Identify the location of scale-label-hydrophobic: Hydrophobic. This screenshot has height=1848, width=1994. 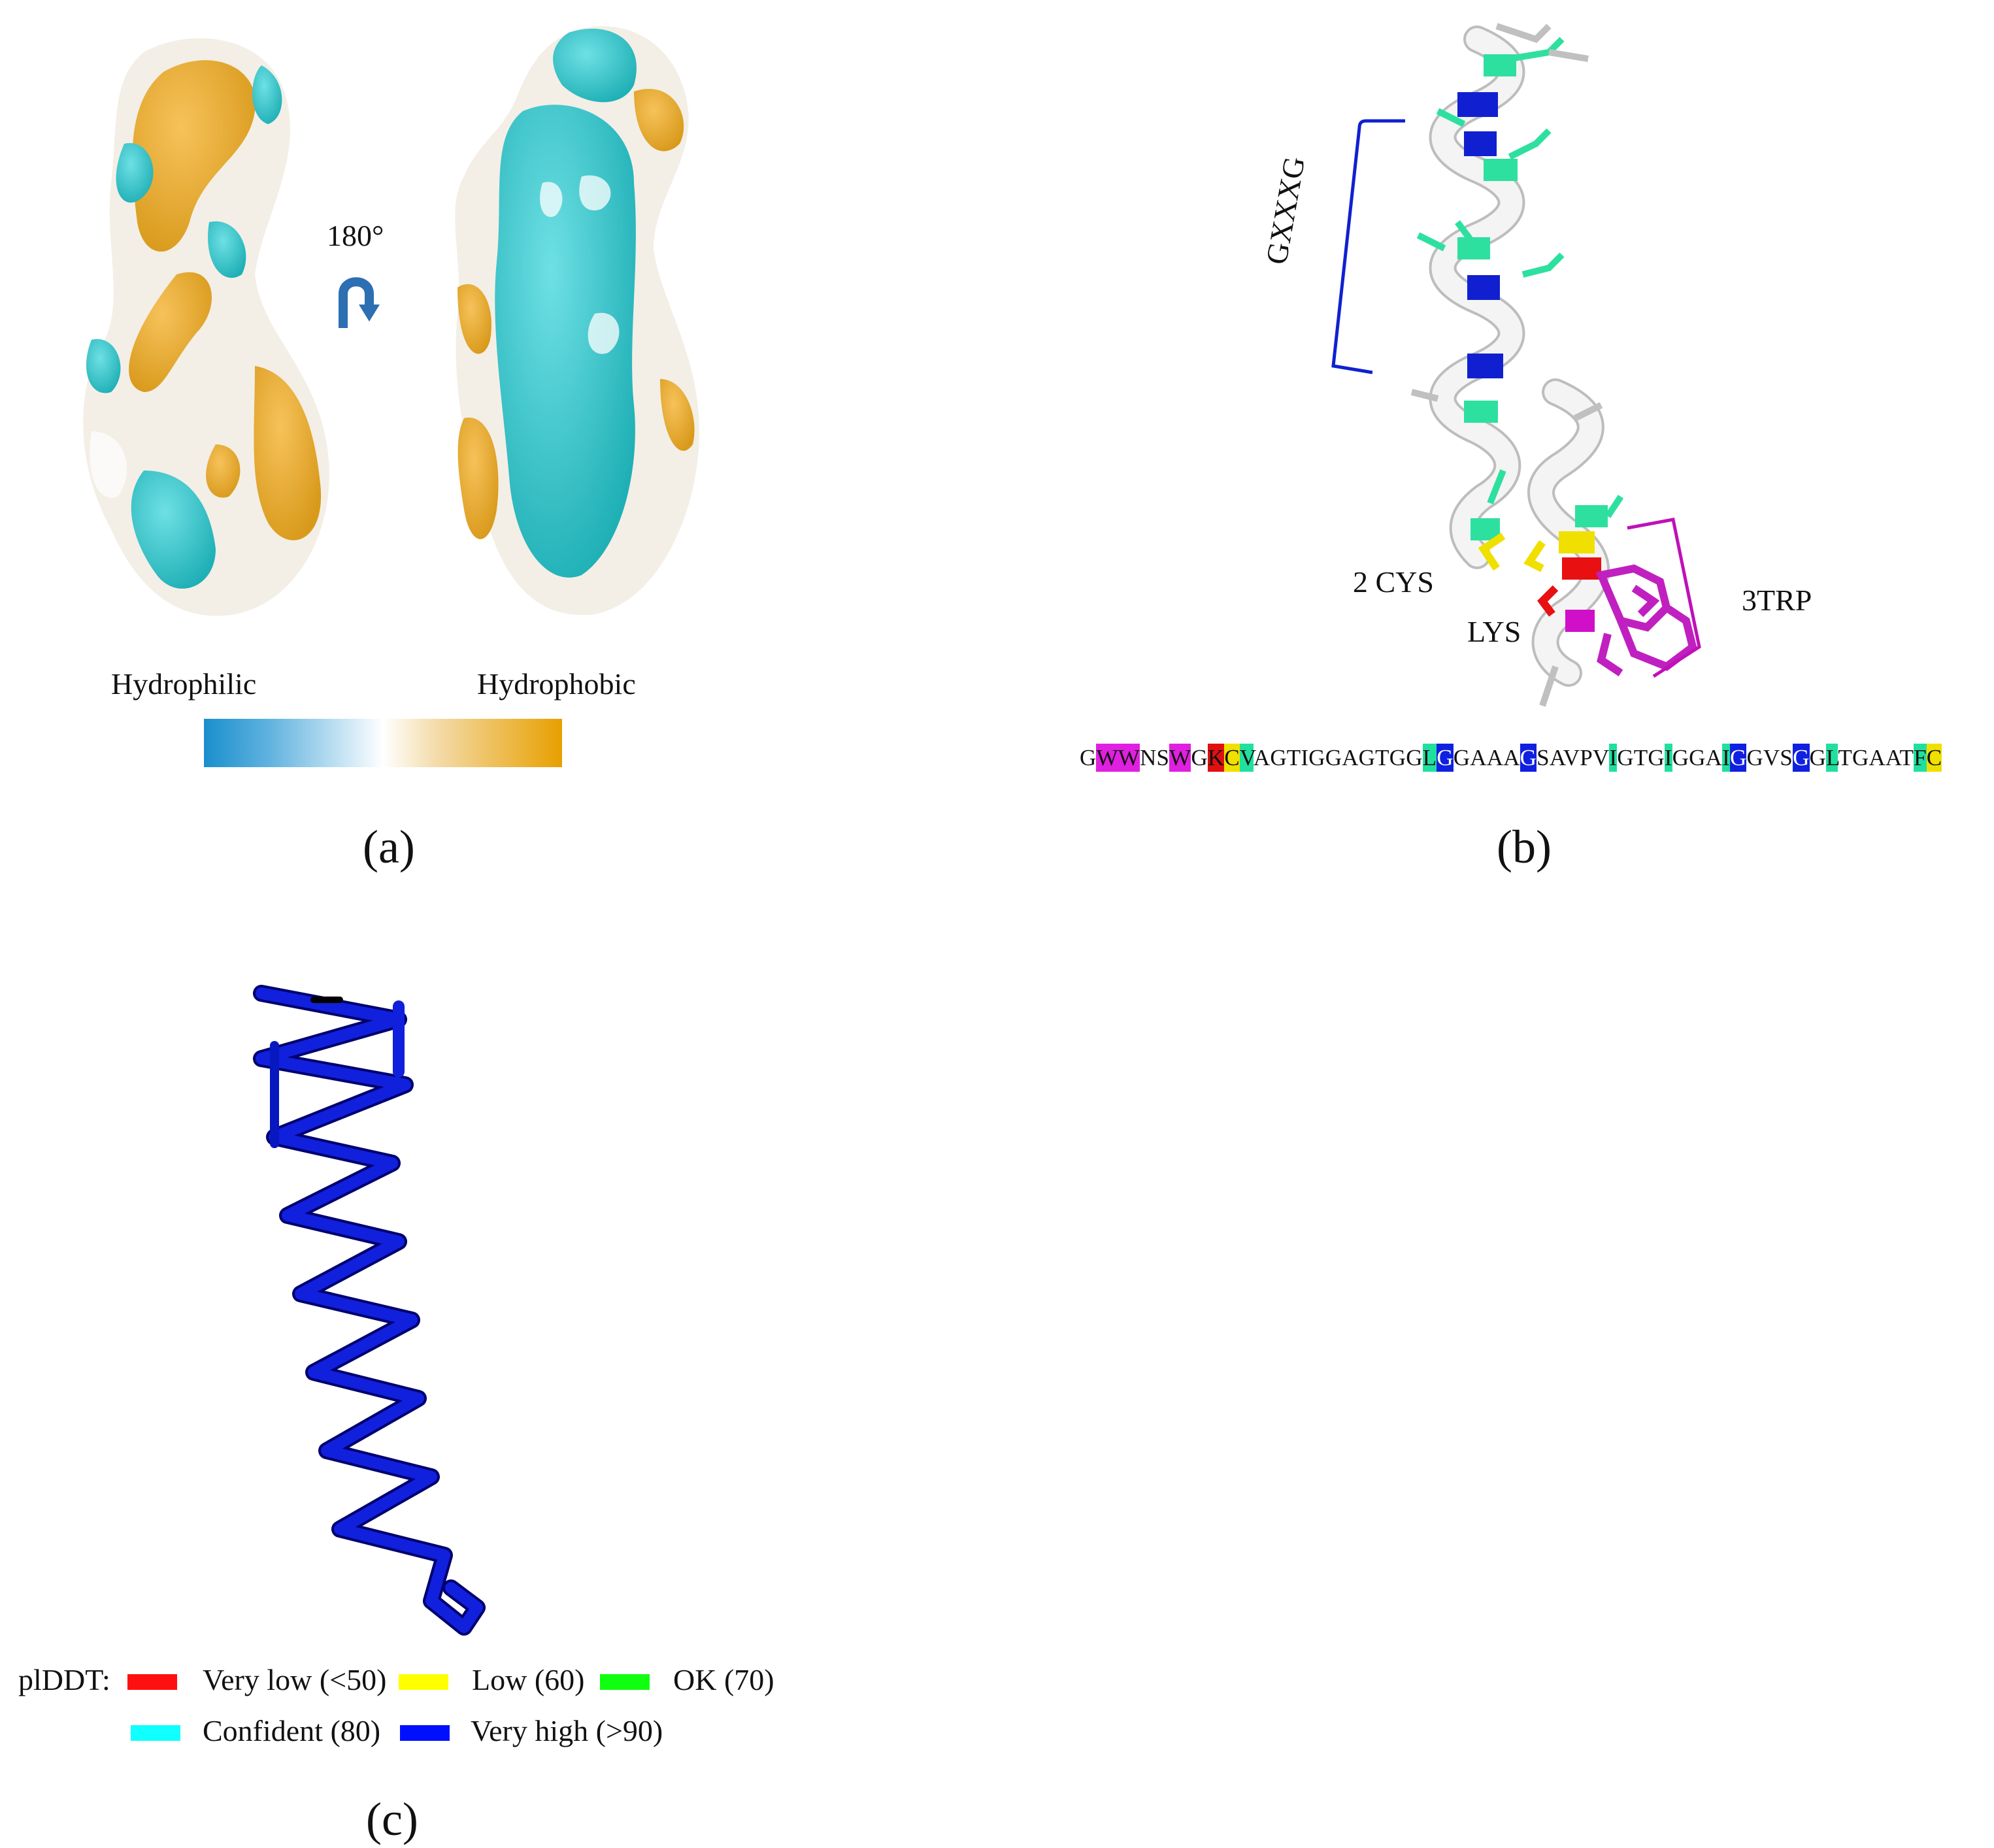
(556, 684).